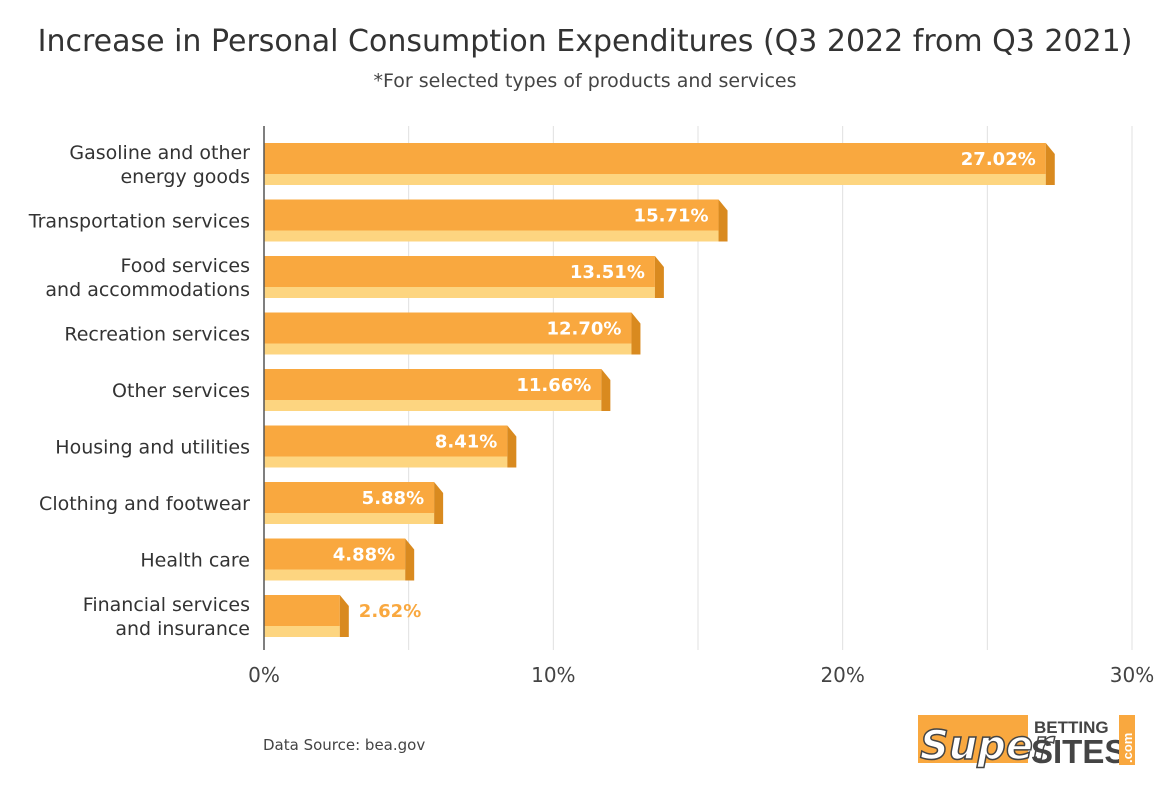 The image size is (1170, 802). Describe the element at coordinates (182, 629) in the screenshot. I see `category-label: and insurance` at that location.